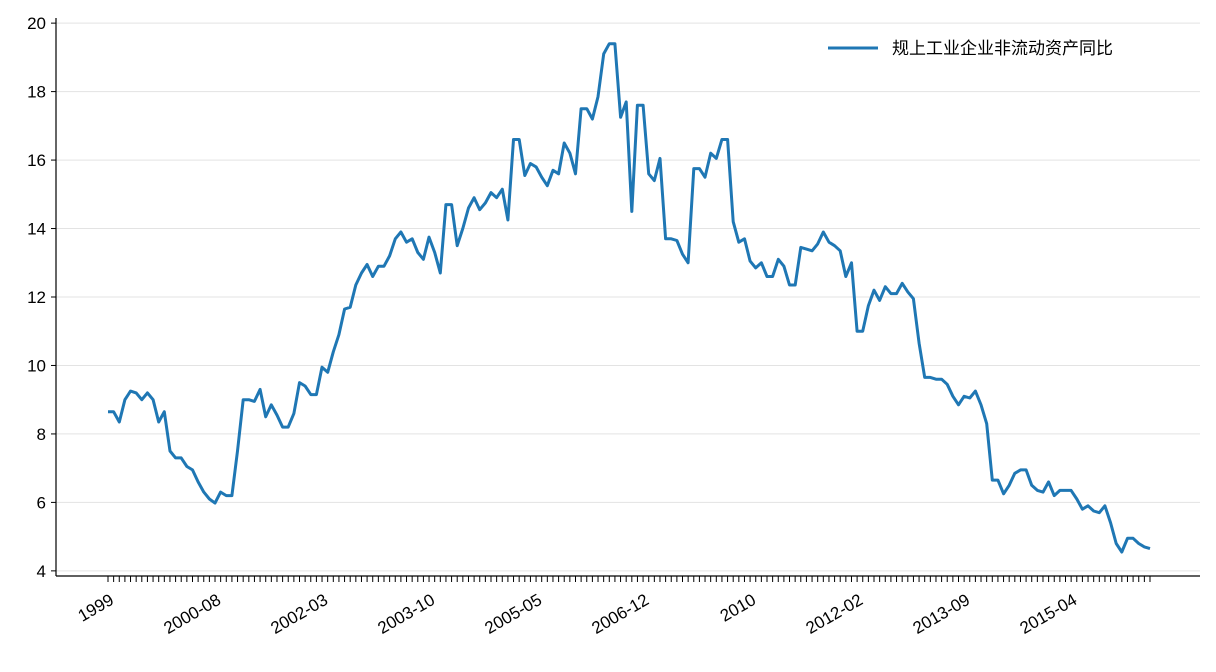  Describe the element at coordinates (621, 614) in the screenshot. I see `x-tick-label: 2006-12` at that location.